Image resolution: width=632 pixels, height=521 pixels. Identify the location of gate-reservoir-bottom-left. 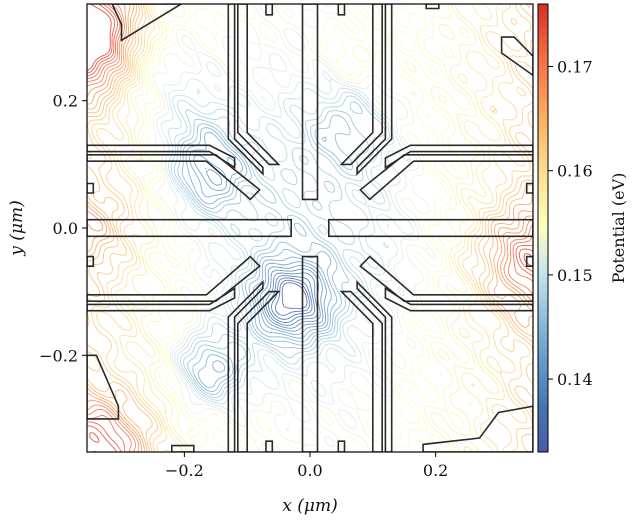
(103, 387).